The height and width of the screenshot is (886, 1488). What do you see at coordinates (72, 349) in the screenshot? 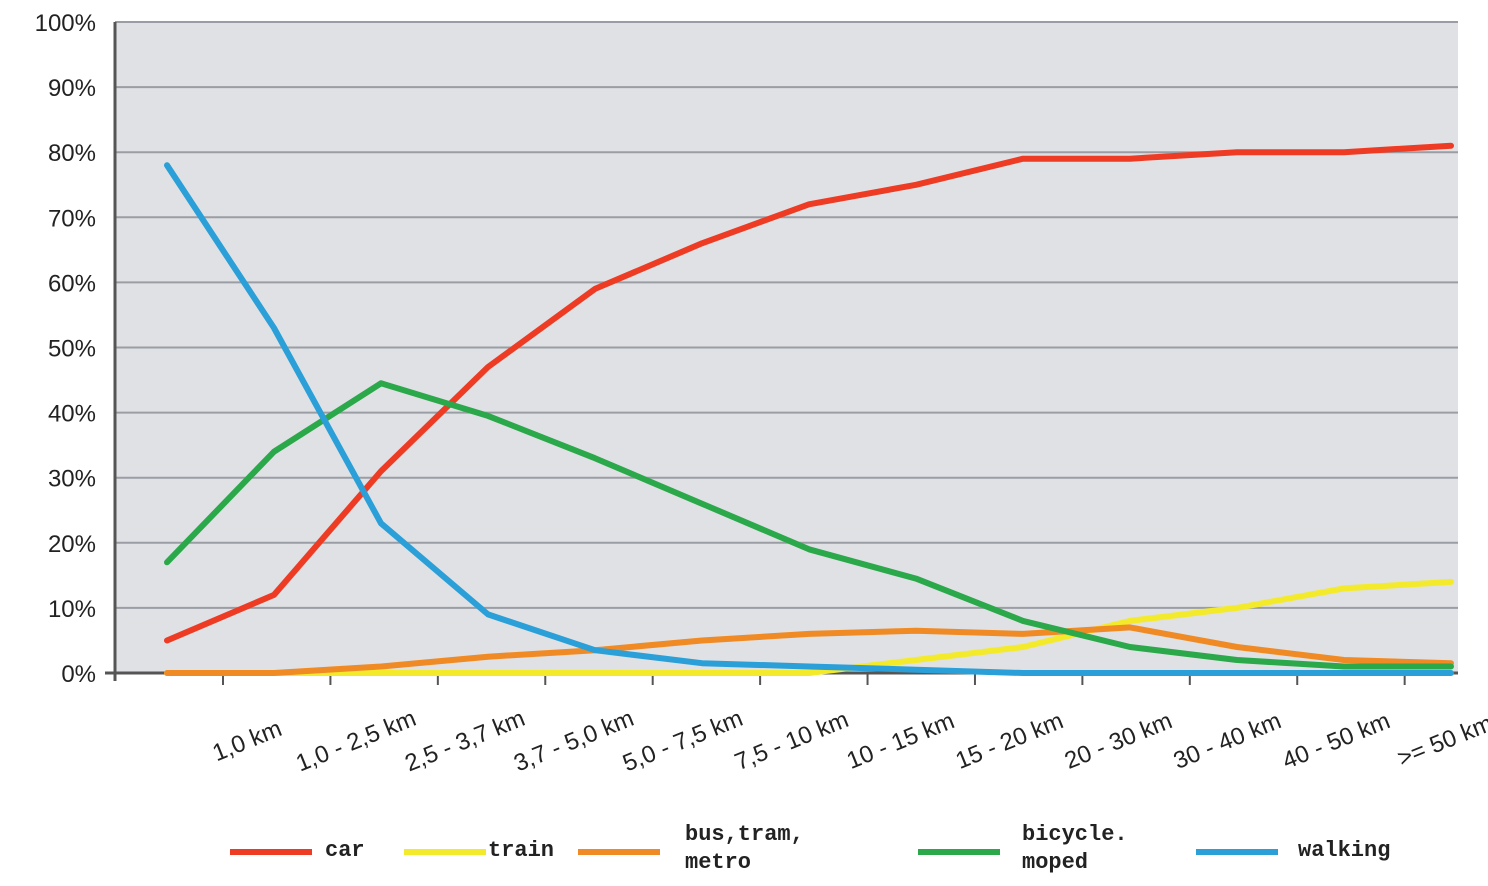
I see `y-tick-label: 50%` at bounding box center [72, 349].